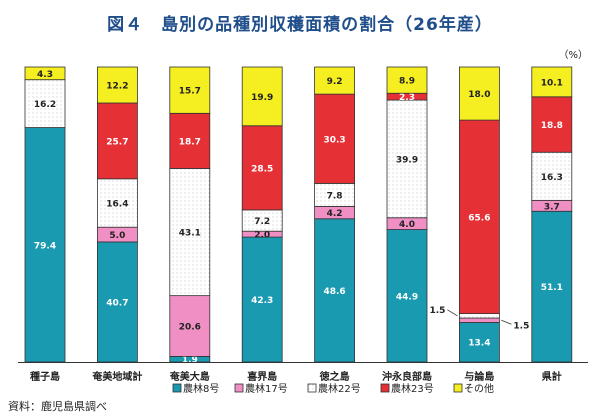 This screenshot has height=416, width=600. I want to click on data-label: 18.7, so click(190, 142).